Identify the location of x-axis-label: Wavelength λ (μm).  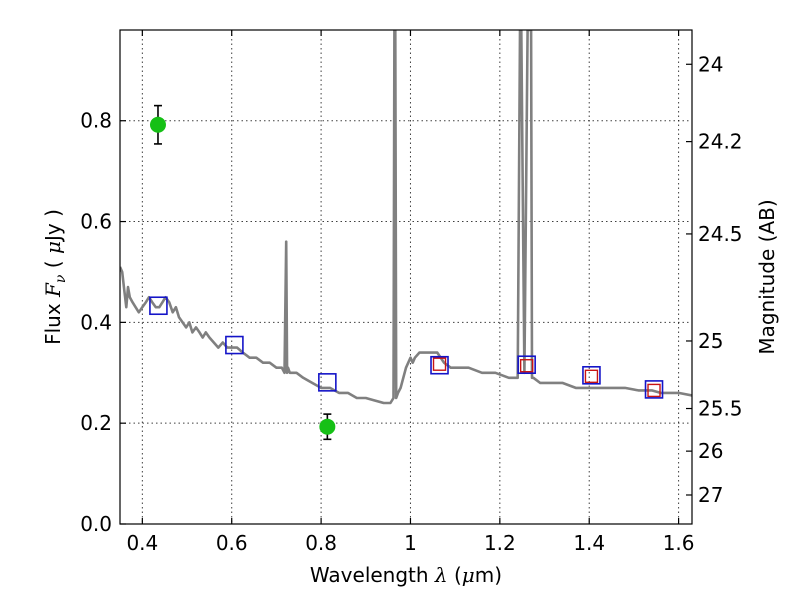
(406, 575).